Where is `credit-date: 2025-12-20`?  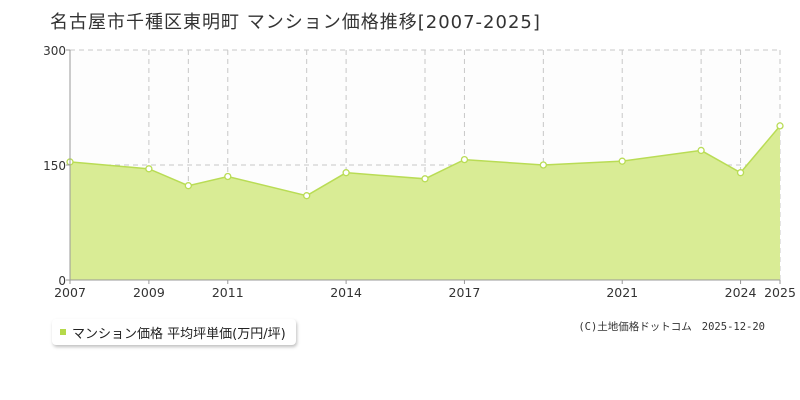 credit-date: 2025-12-20 is located at coordinates (733, 327).